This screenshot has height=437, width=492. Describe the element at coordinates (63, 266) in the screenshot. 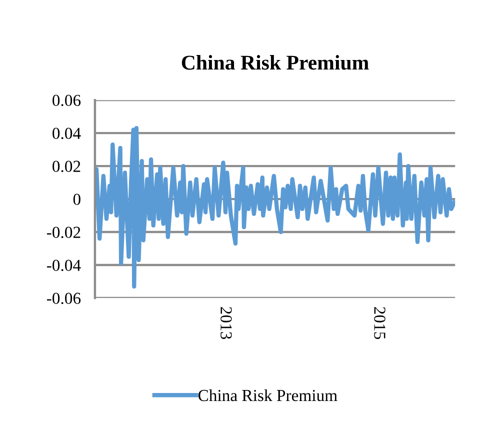

I see `y-tick-label: -0.04` at that location.